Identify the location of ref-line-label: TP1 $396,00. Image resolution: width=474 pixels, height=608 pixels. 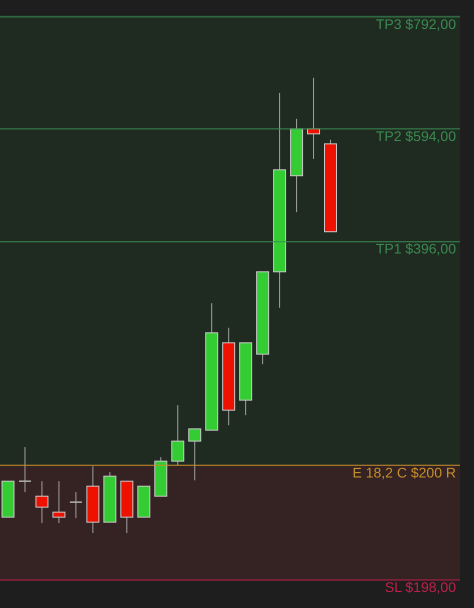
(416, 248).